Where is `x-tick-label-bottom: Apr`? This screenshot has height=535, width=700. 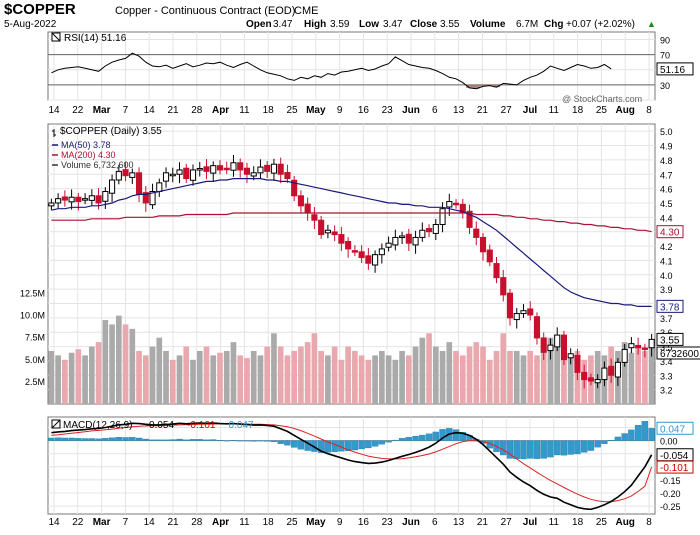
x-tick-label-bottom: Apr is located at coordinates (220, 522).